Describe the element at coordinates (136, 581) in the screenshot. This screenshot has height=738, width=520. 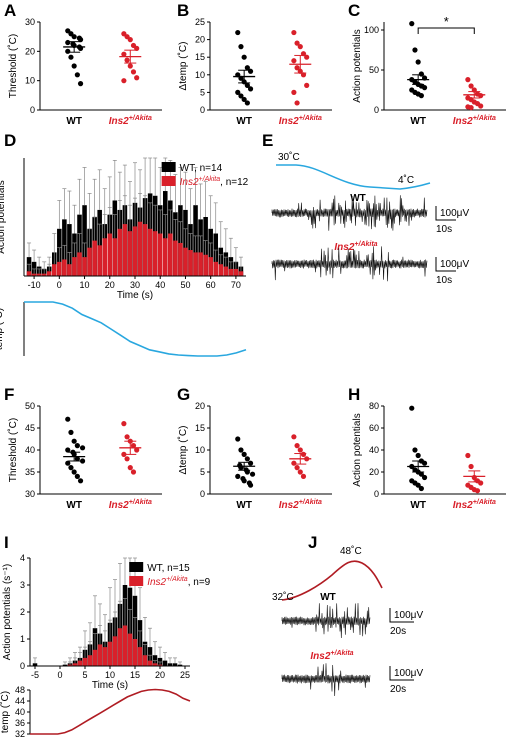
I see `legend-swatch` at that location.